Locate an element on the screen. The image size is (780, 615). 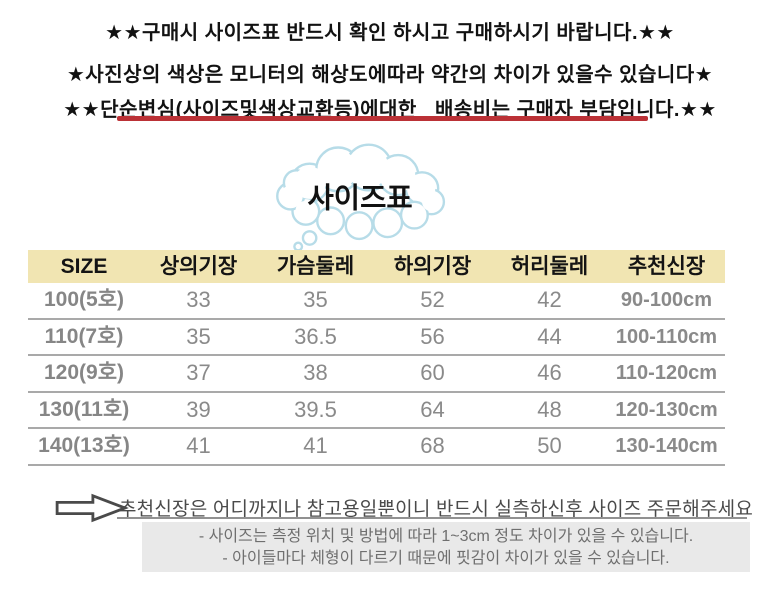
size-table-header-row: SIZE 상의기장 가슴둘레 하의기장 허리둘레 추천신장 is located at coordinates (376, 266).